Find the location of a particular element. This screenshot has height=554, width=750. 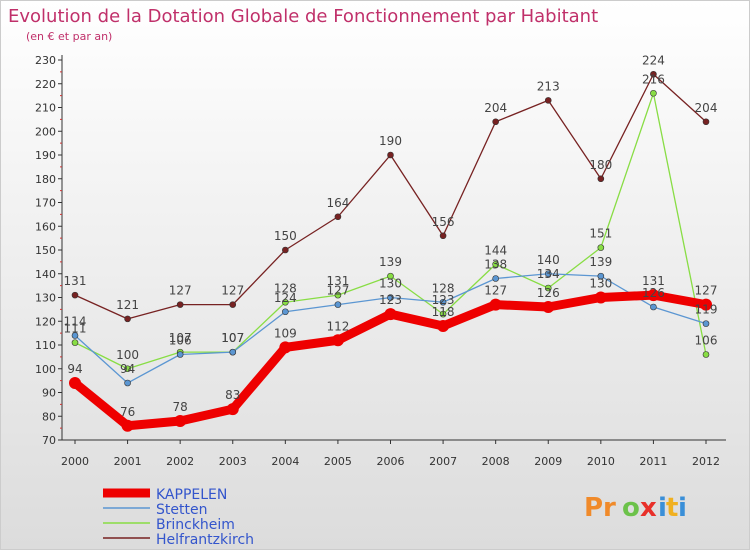

data-label: 138 is located at coordinates (495, 265).